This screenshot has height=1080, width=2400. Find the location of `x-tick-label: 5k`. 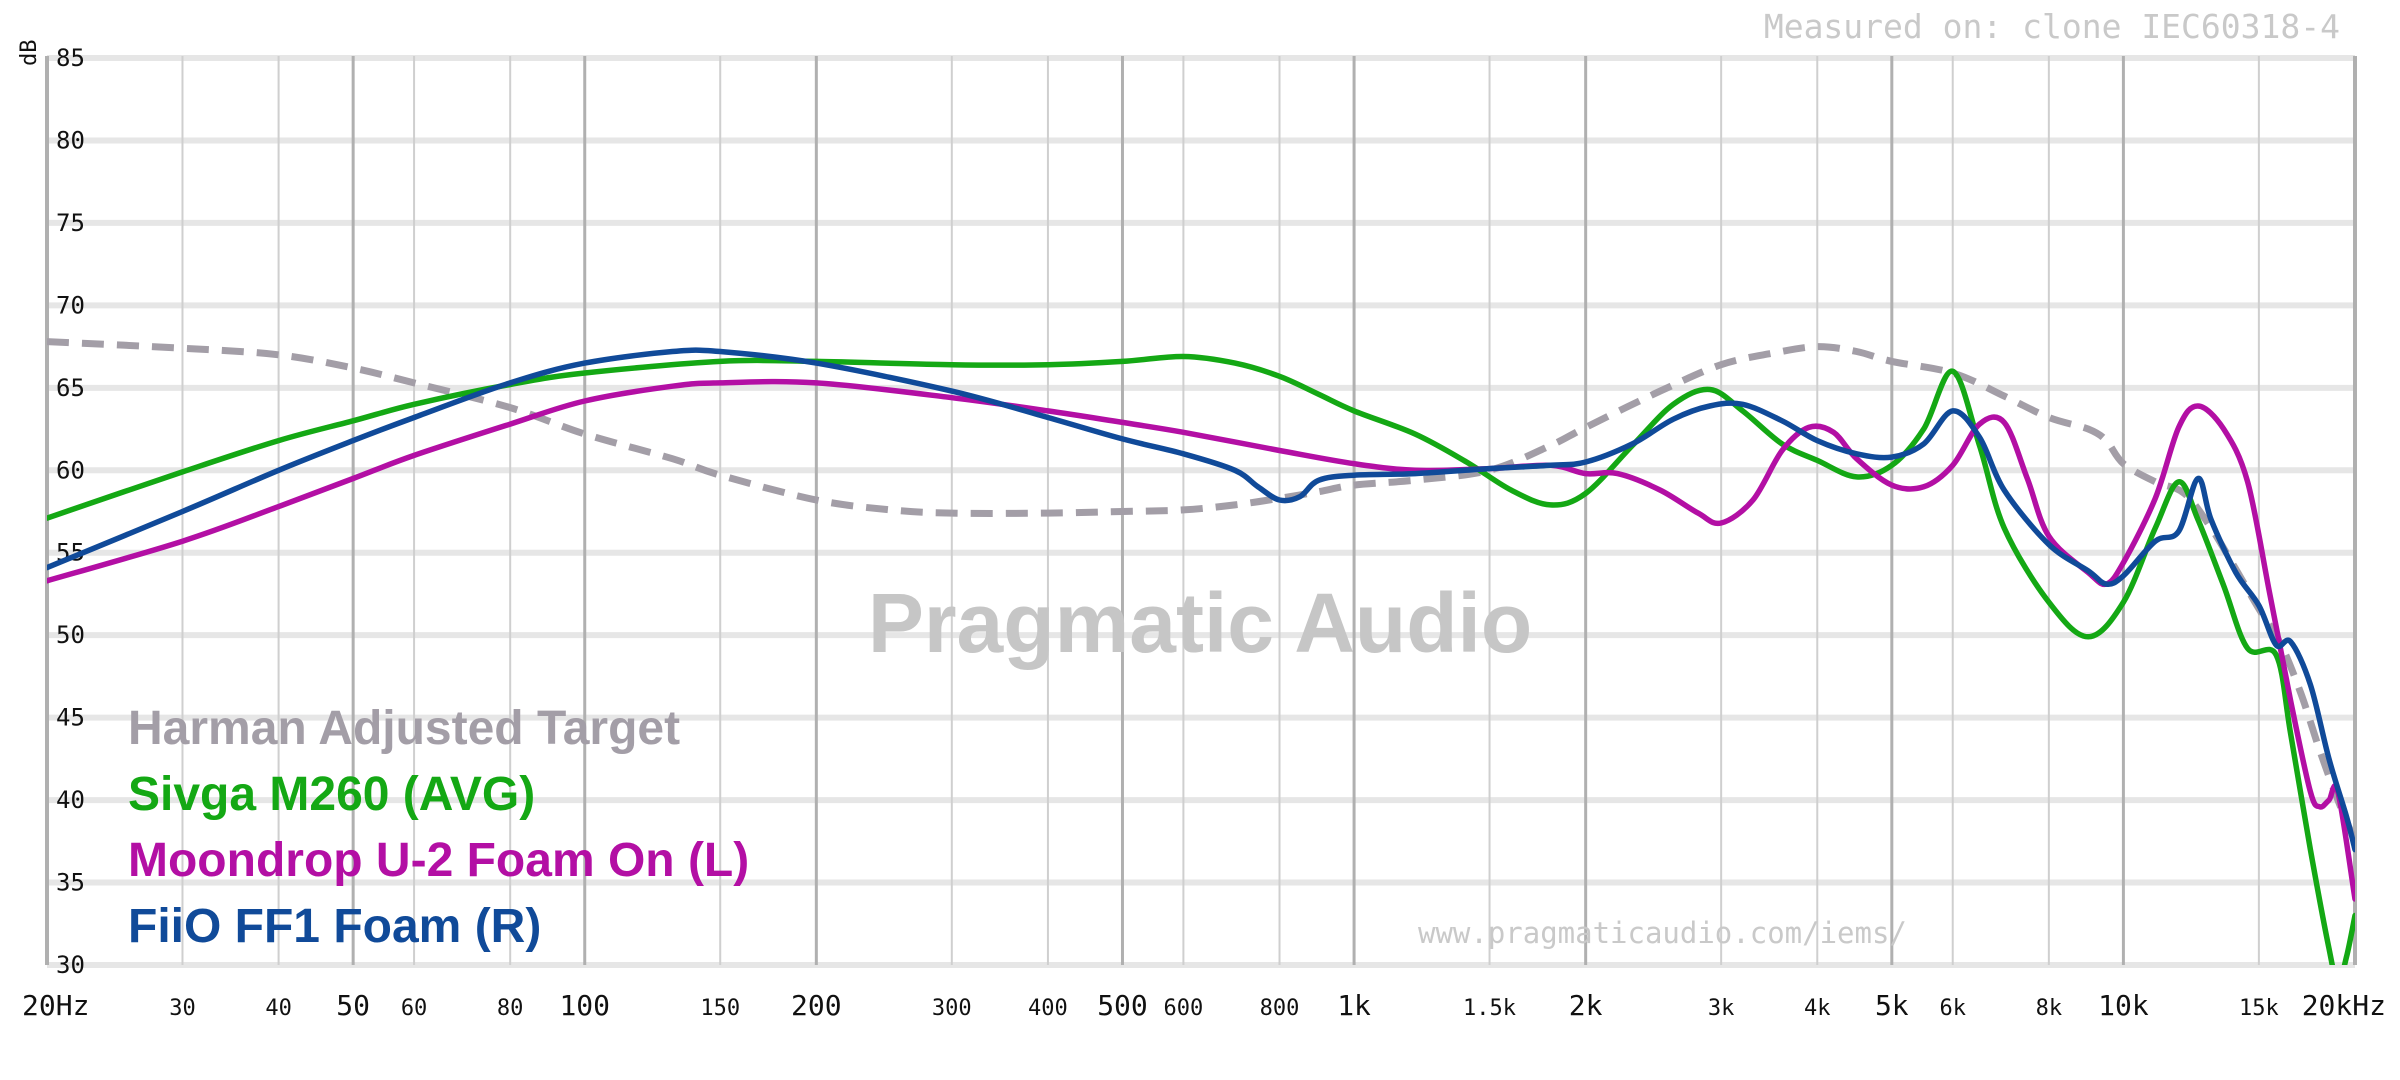

x-tick-label: 5k is located at coordinates (1892, 1005).